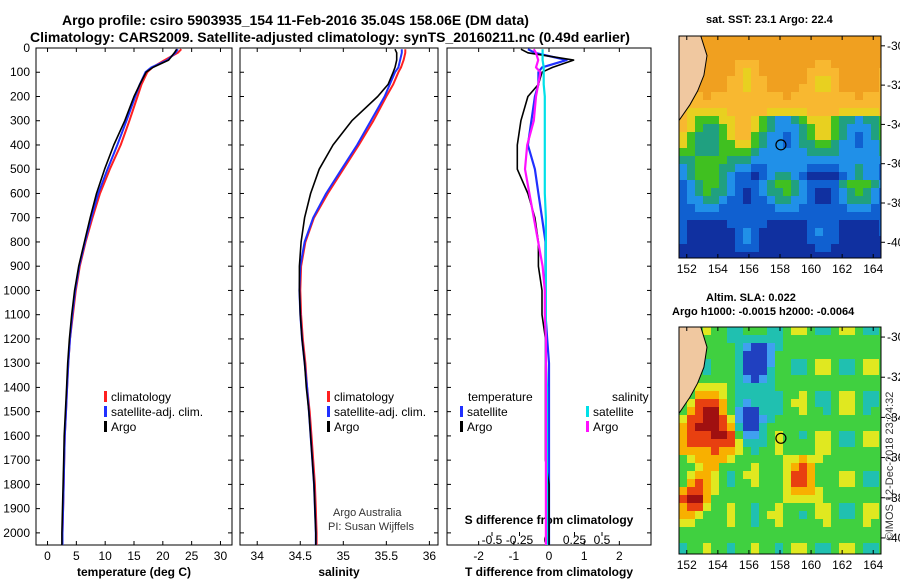  I want to click on x2-tick-label: -0.5, so click(492, 540).